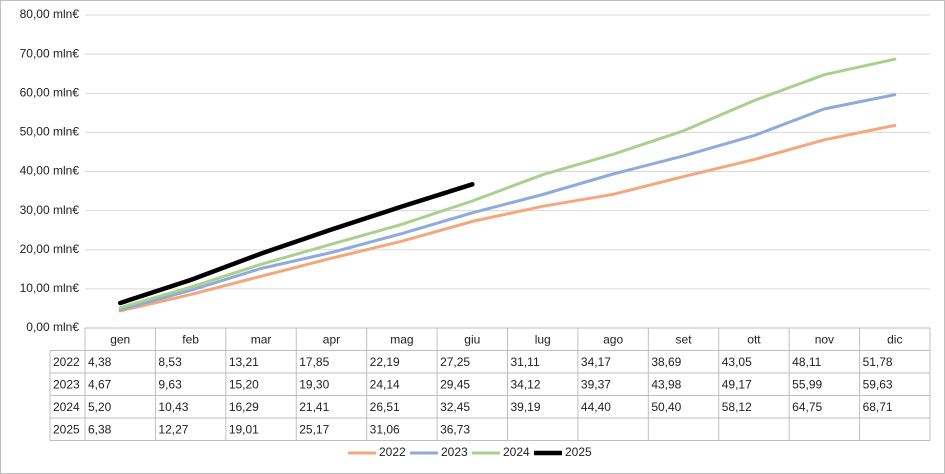 Image resolution: width=945 pixels, height=474 pixels. Describe the element at coordinates (737, 407) in the screenshot. I see `table-cell: 58,12` at that location.